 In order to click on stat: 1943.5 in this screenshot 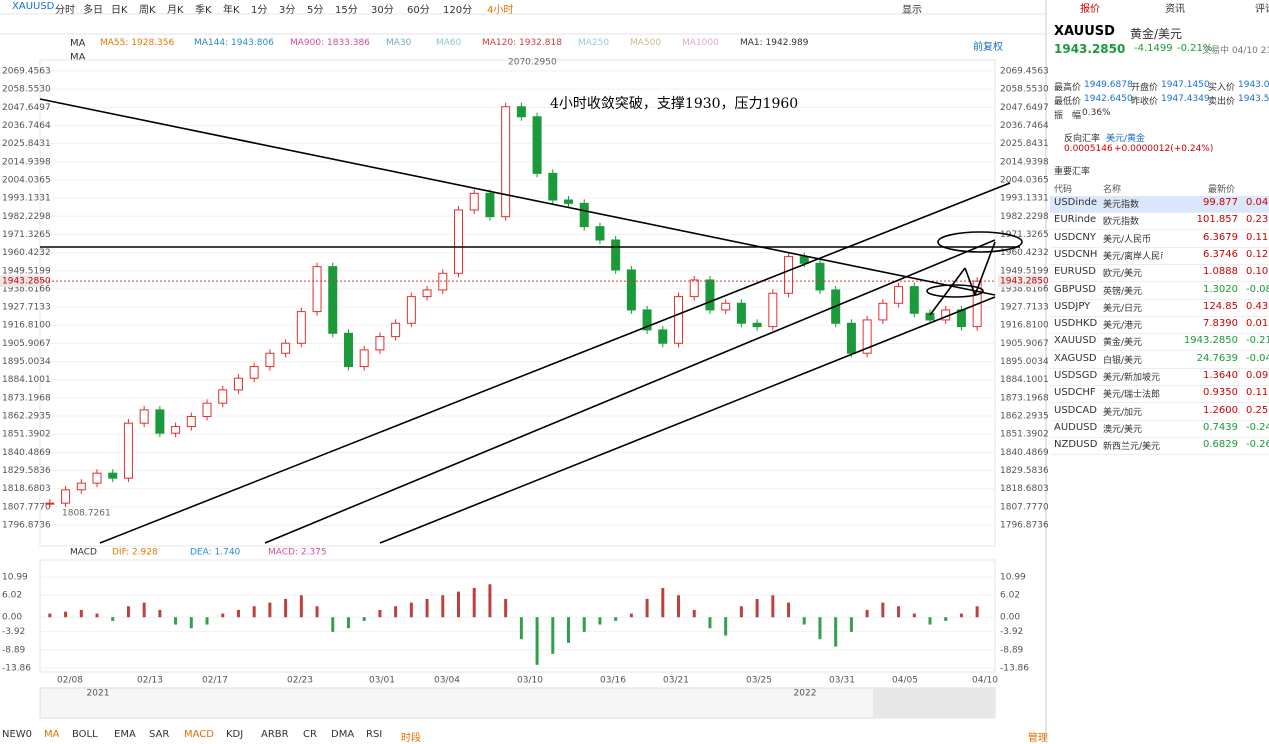, I will do `click(1253, 99)`.